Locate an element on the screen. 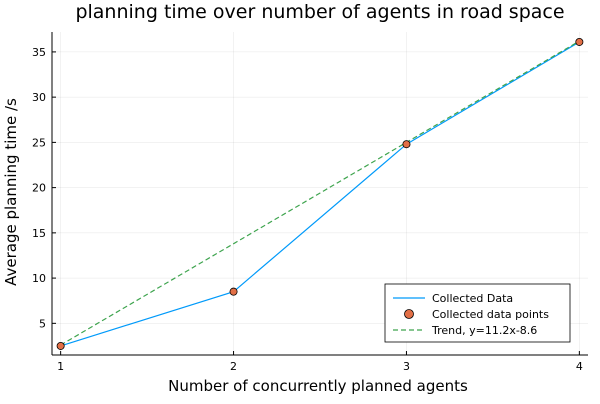 The width and height of the screenshot is (600, 404). y-tick-label: 20 is located at coordinates (39, 188).